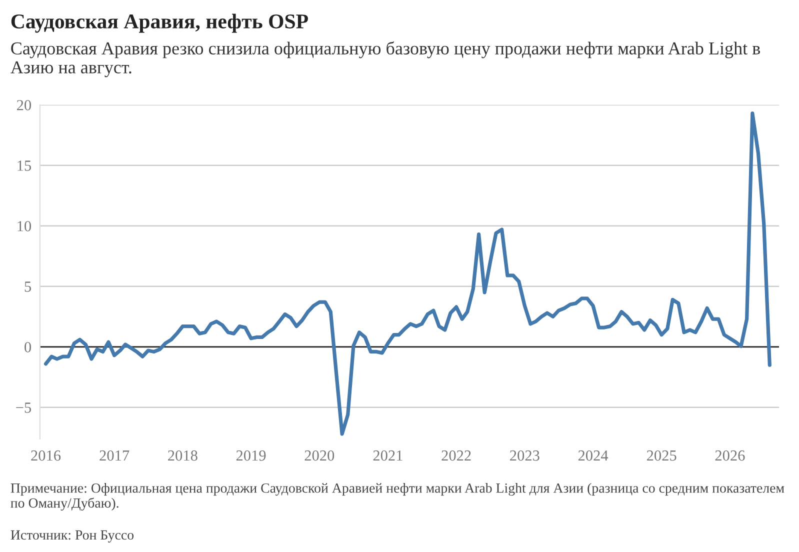 The image size is (799, 552). I want to click on chart-title: Саудовская Аравия, нефть OSP, so click(159, 23).